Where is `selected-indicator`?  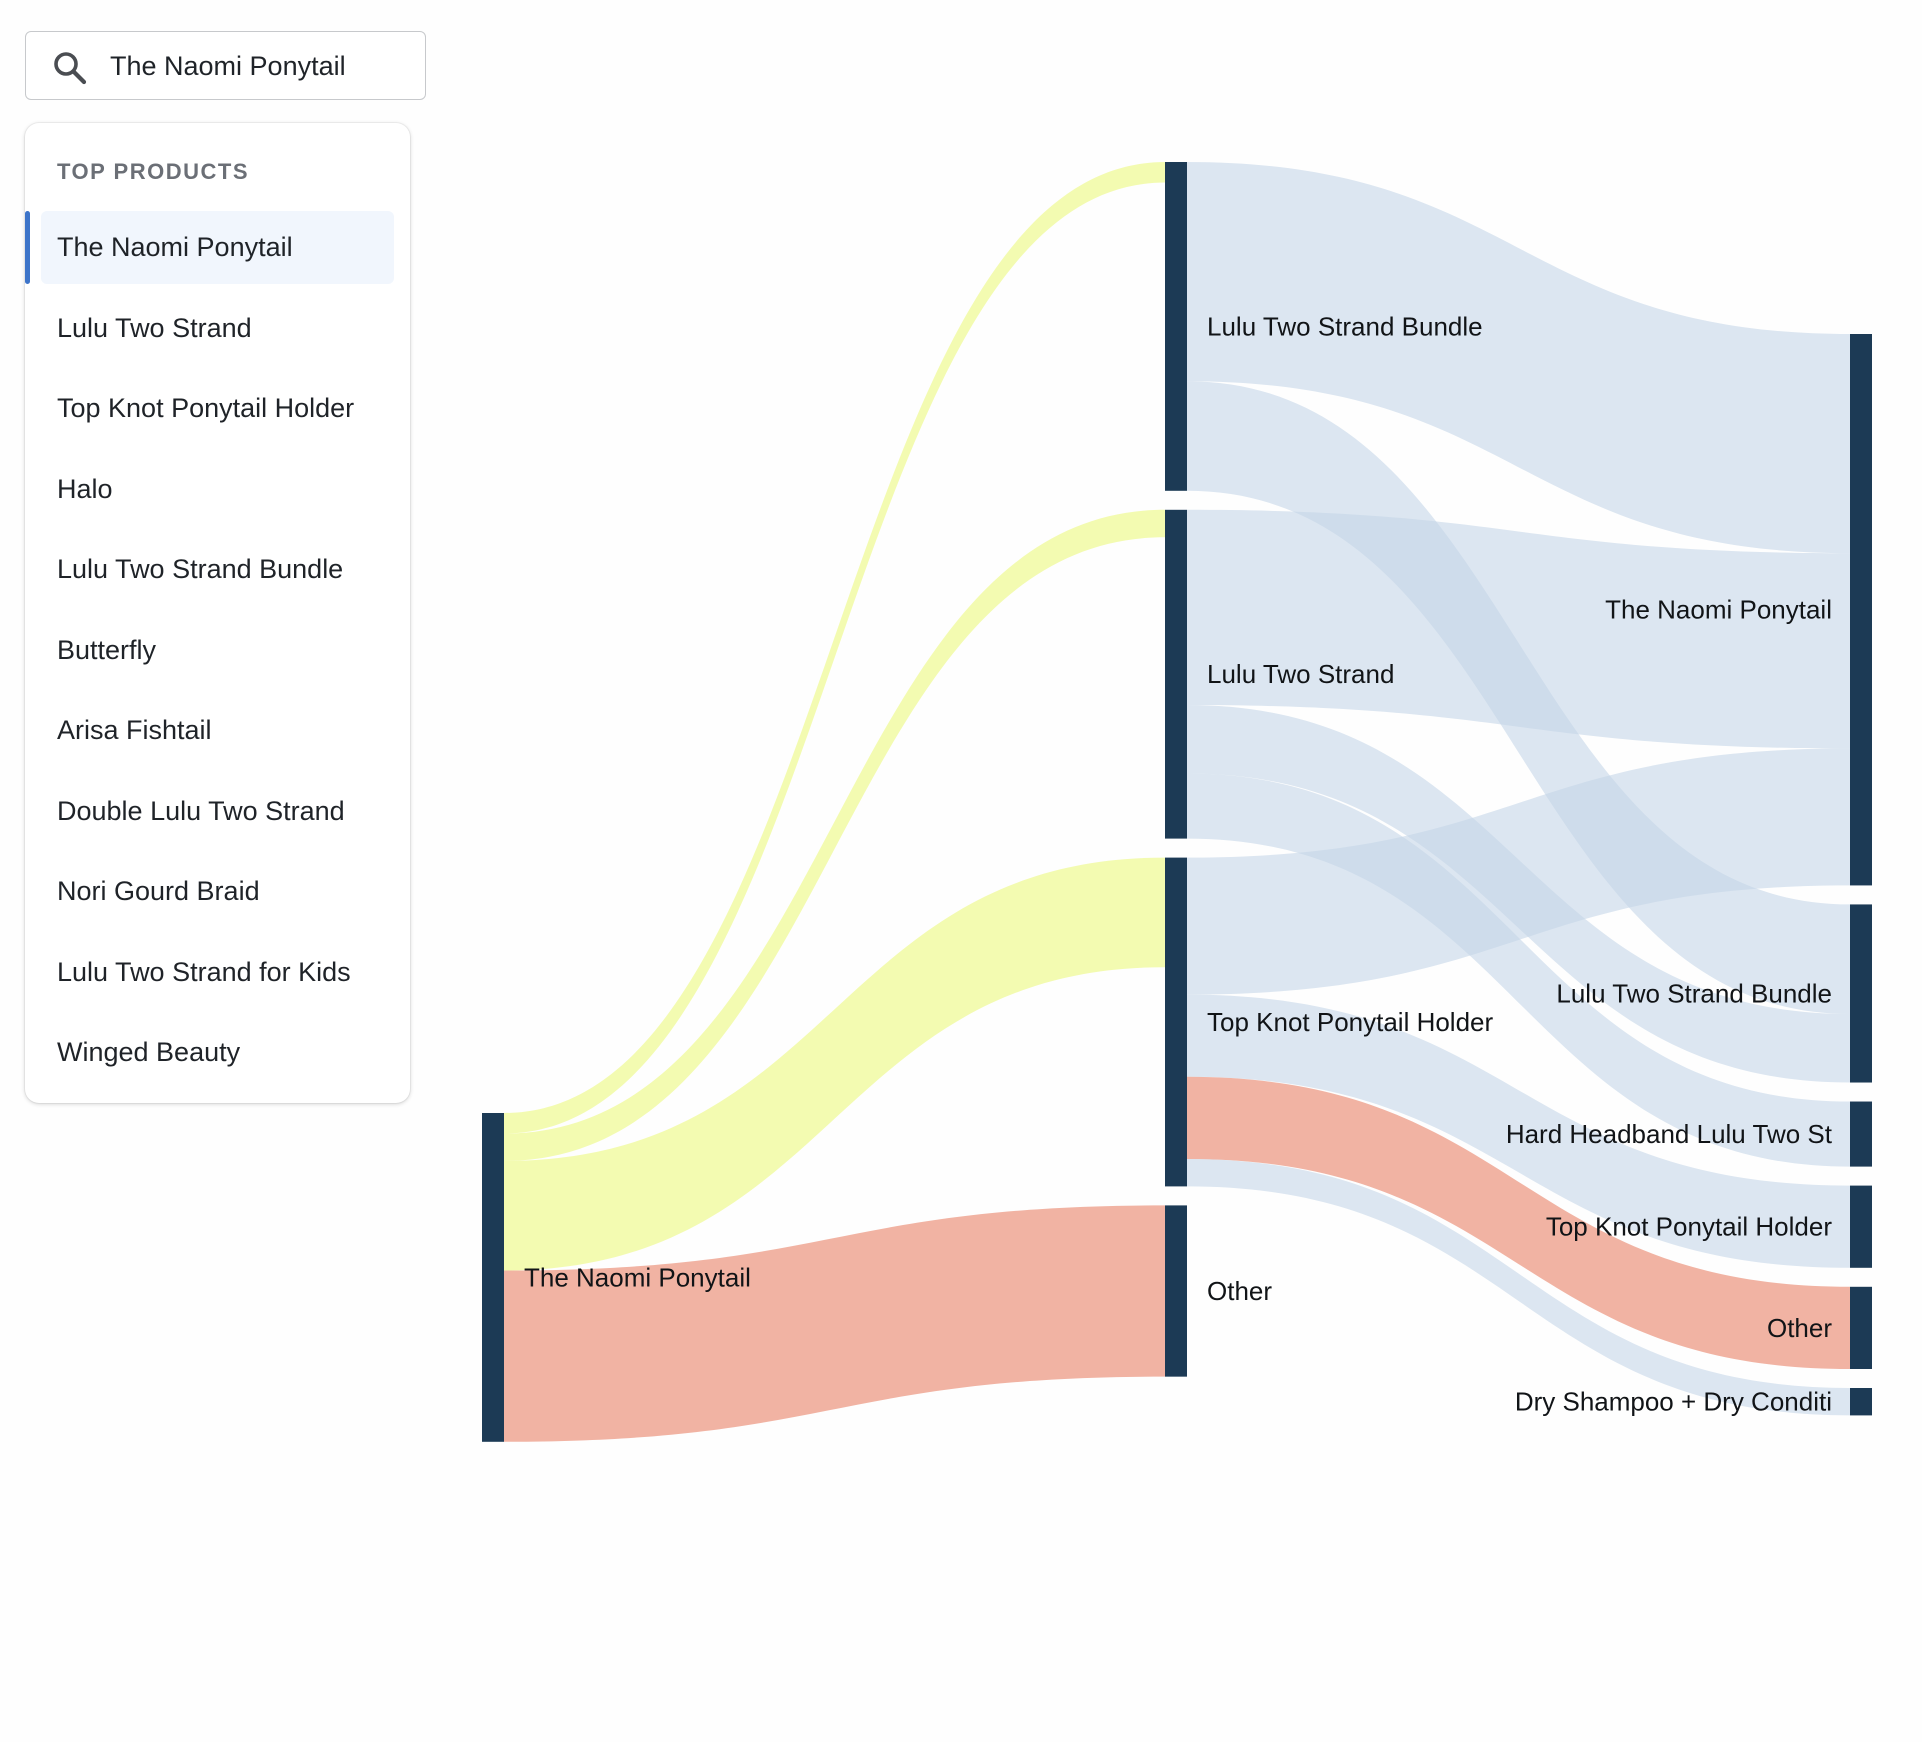 selected-indicator is located at coordinates (27, 247).